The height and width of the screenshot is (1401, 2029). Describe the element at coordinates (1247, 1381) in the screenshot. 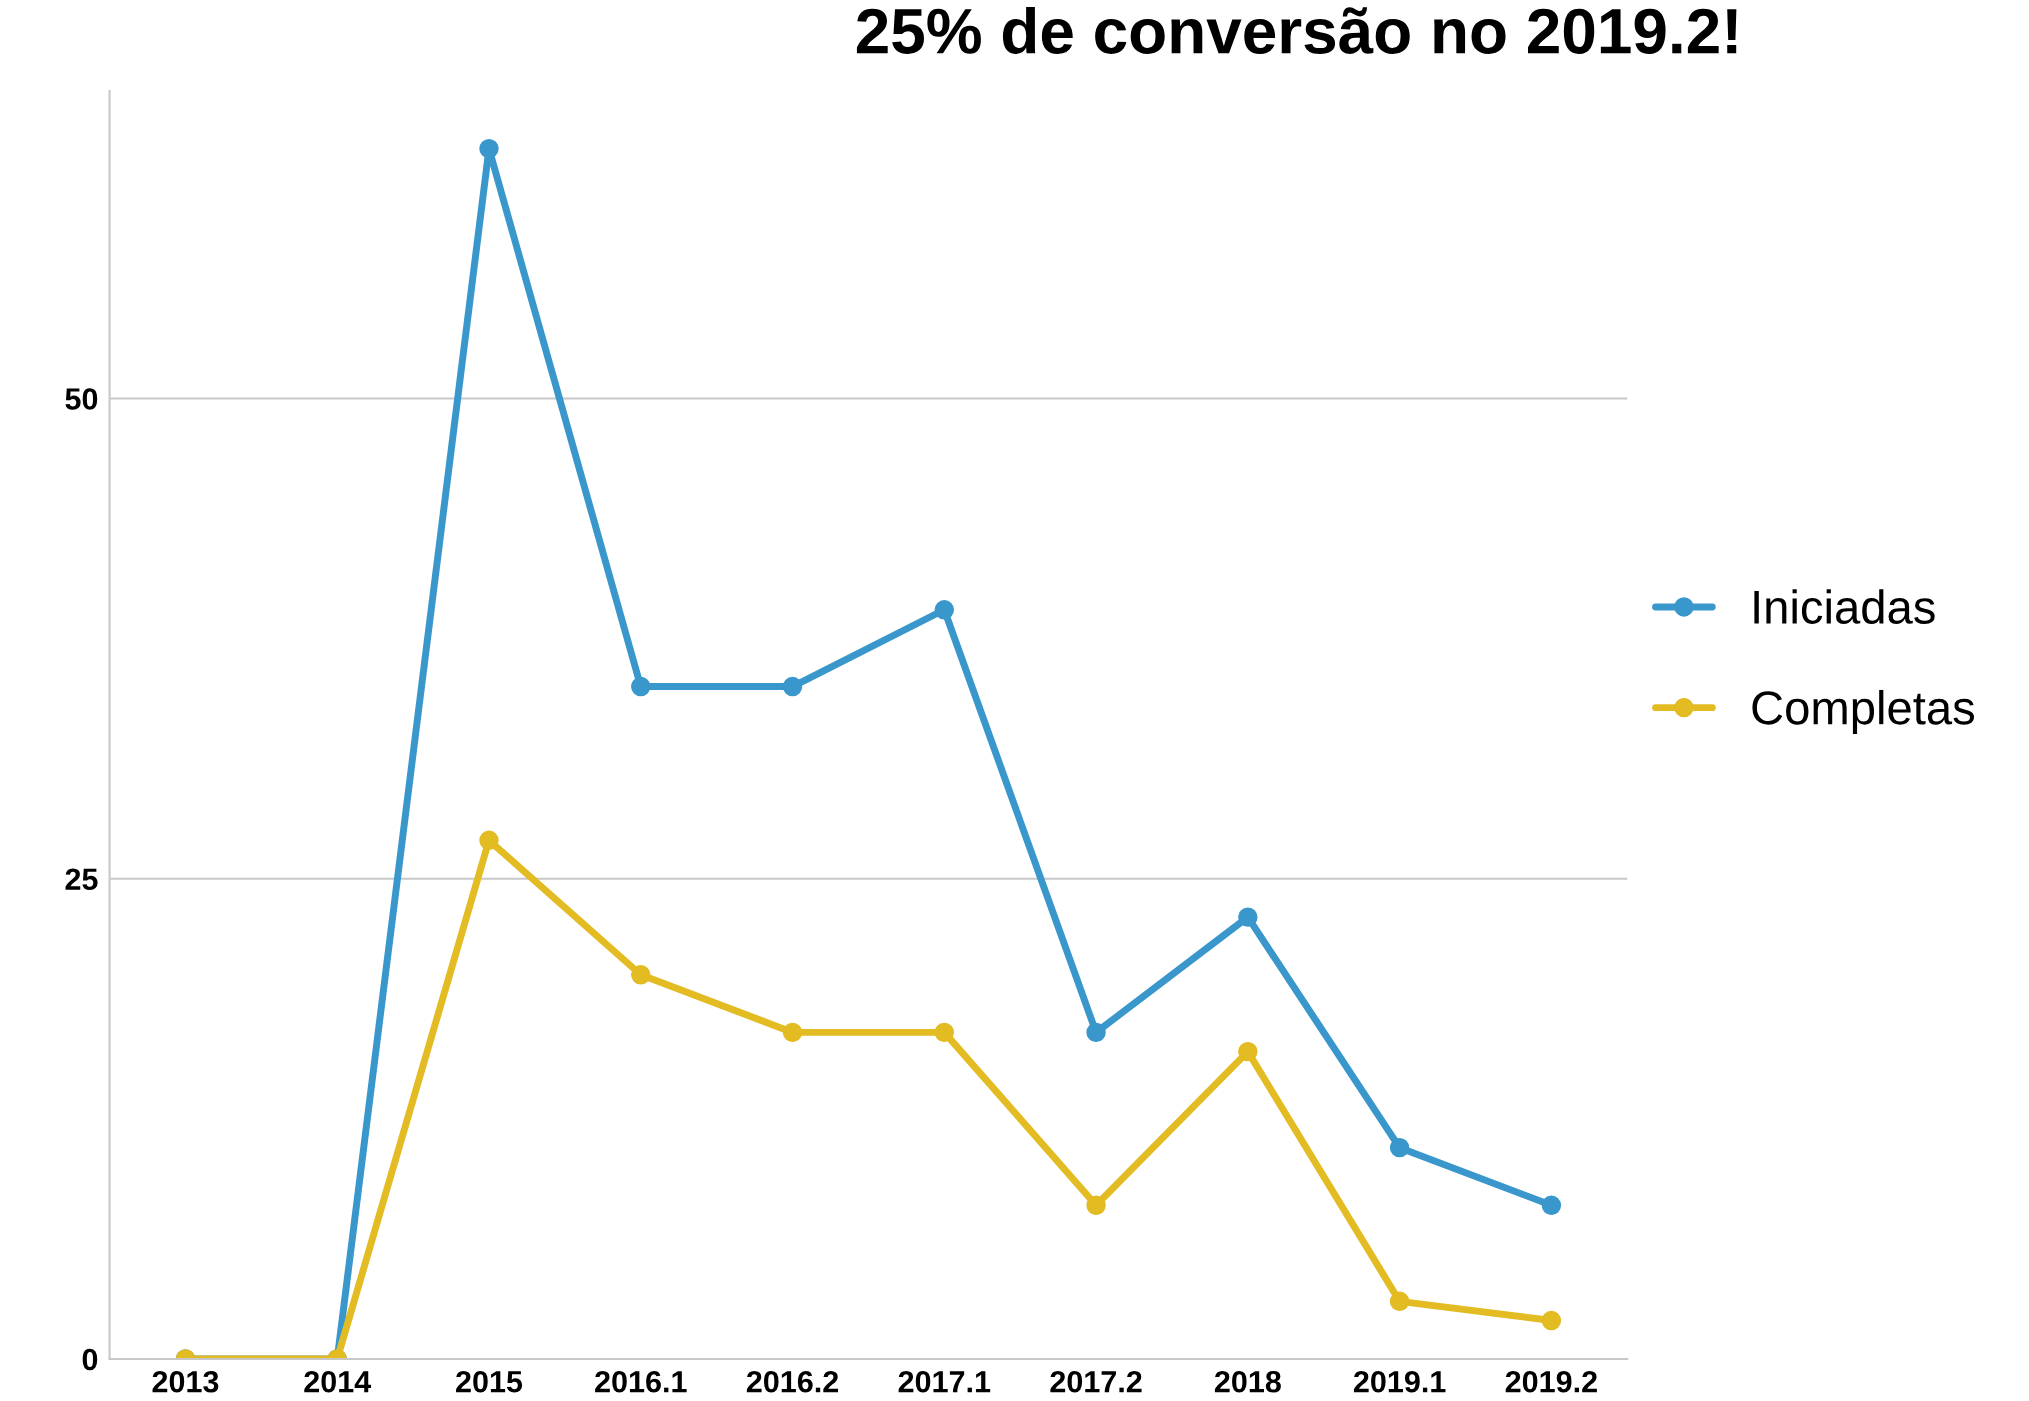

I see `x-tick-label: 2018` at that location.